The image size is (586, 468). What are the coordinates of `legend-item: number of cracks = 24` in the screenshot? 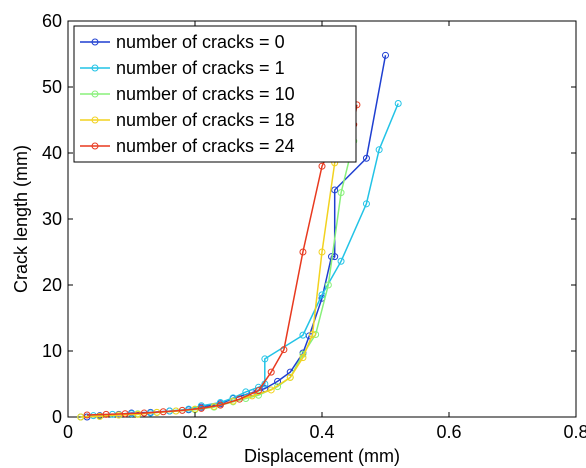 It's located at (187, 146).